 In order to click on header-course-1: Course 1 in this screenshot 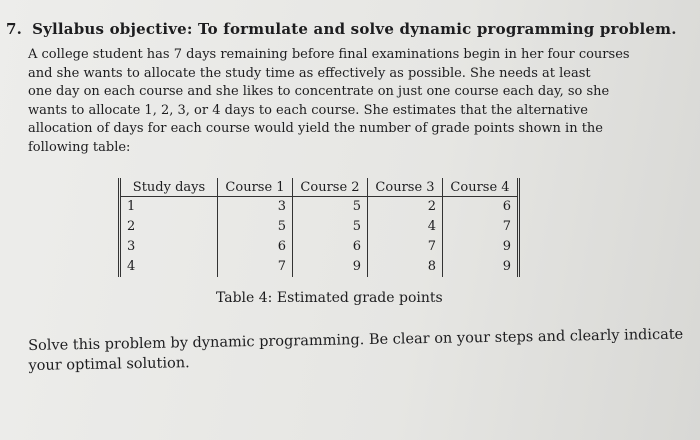, I will do `click(255, 187)`.